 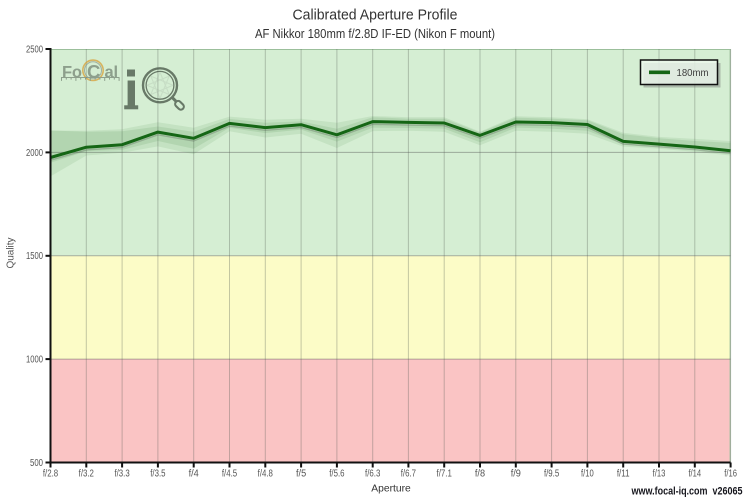 What do you see at coordinates (34, 50) in the screenshot?
I see `svg-text: 2500` at bounding box center [34, 50].